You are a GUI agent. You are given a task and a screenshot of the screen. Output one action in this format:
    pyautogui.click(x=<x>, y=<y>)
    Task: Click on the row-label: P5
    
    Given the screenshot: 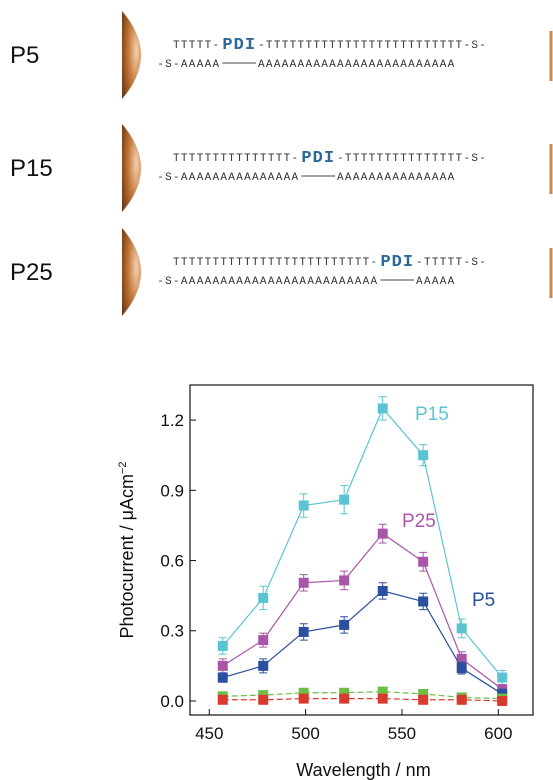 What is the action you would take?
    pyautogui.click(x=24, y=55)
    